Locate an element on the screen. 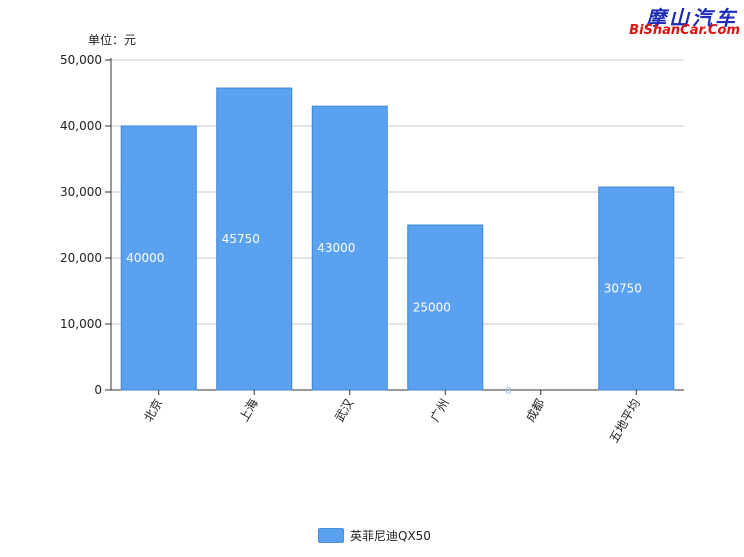  y-axis-unit-label: 单位：元 is located at coordinates (112, 40).